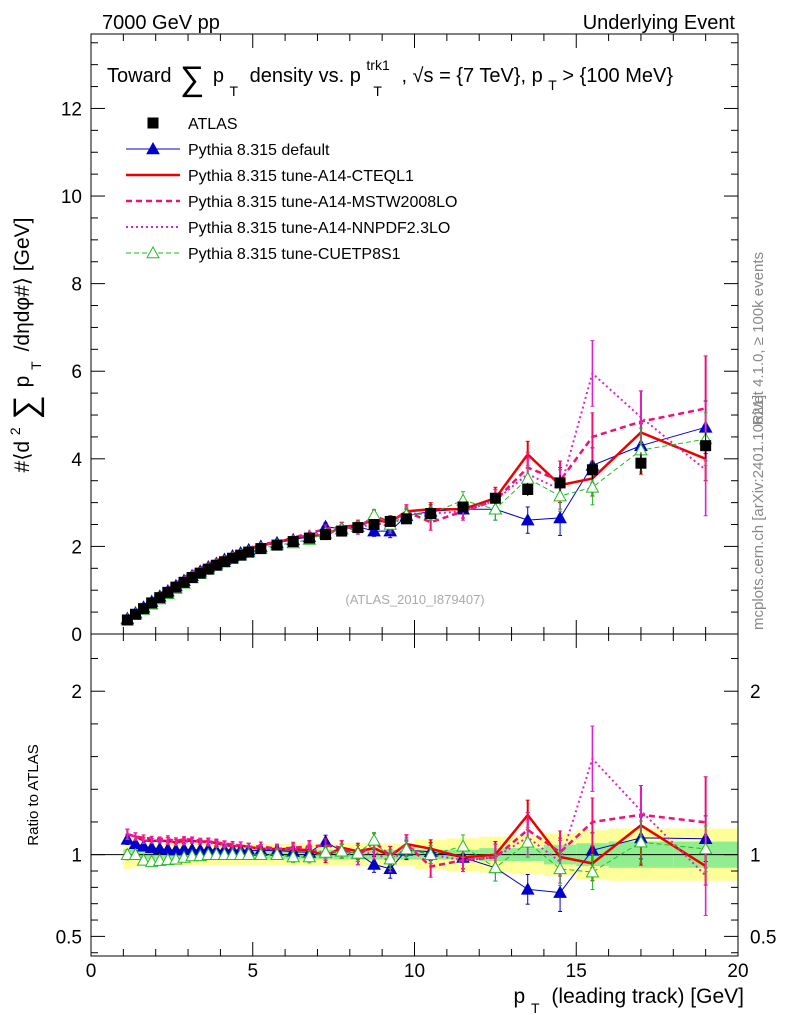 This screenshot has height=1024, width=786. What do you see at coordinates (758, 512) in the screenshot?
I see `mcplots-label: mcplots.cern.ch [arXiv:2401.10621]` at bounding box center [758, 512].